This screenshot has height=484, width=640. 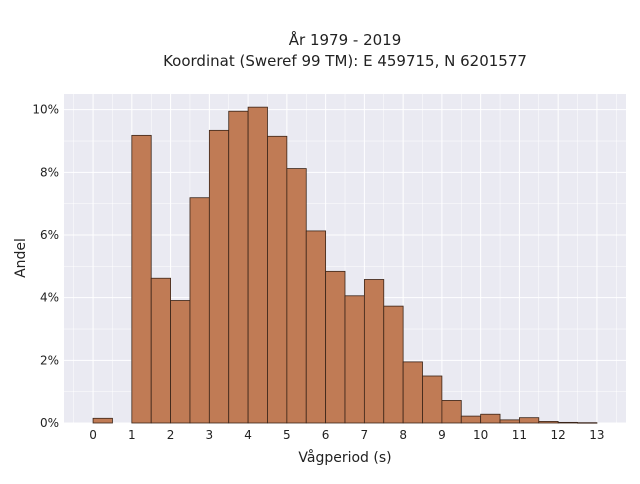 I want to click on x-tick-label: 12, so click(x=558, y=435).